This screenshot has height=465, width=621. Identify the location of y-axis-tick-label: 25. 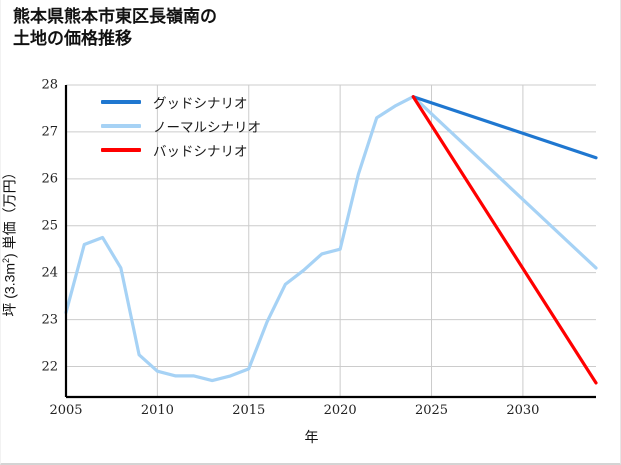
(49, 226).